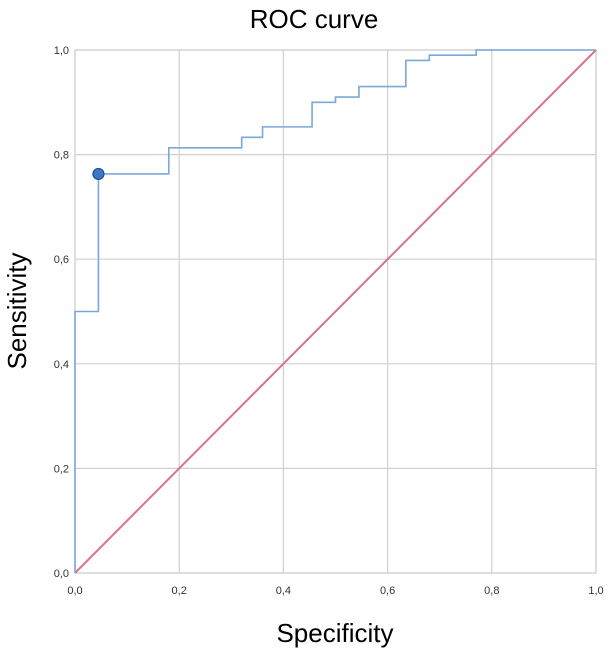 The image size is (610, 654). What do you see at coordinates (98, 174) in the screenshot?
I see `optimal-cutoff-marker` at bounding box center [98, 174].